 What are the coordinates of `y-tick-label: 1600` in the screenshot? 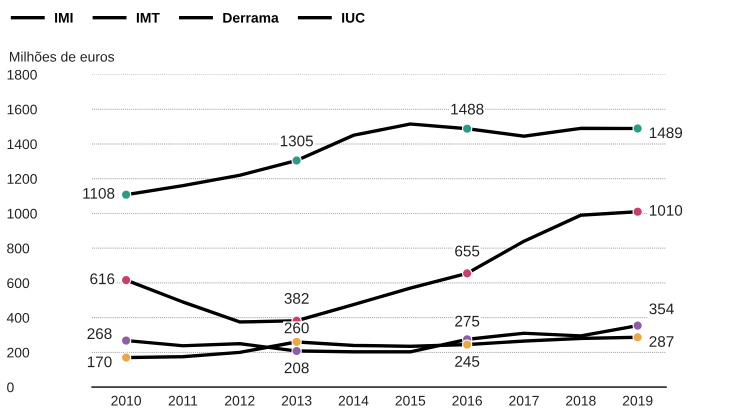 It's located at (22, 109).